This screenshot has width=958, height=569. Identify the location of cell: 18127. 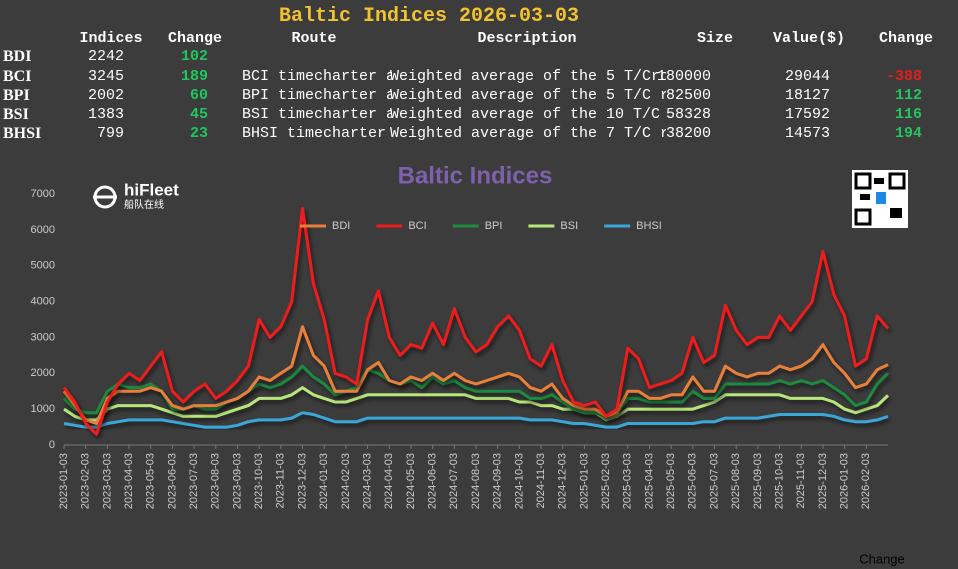
(807, 95).